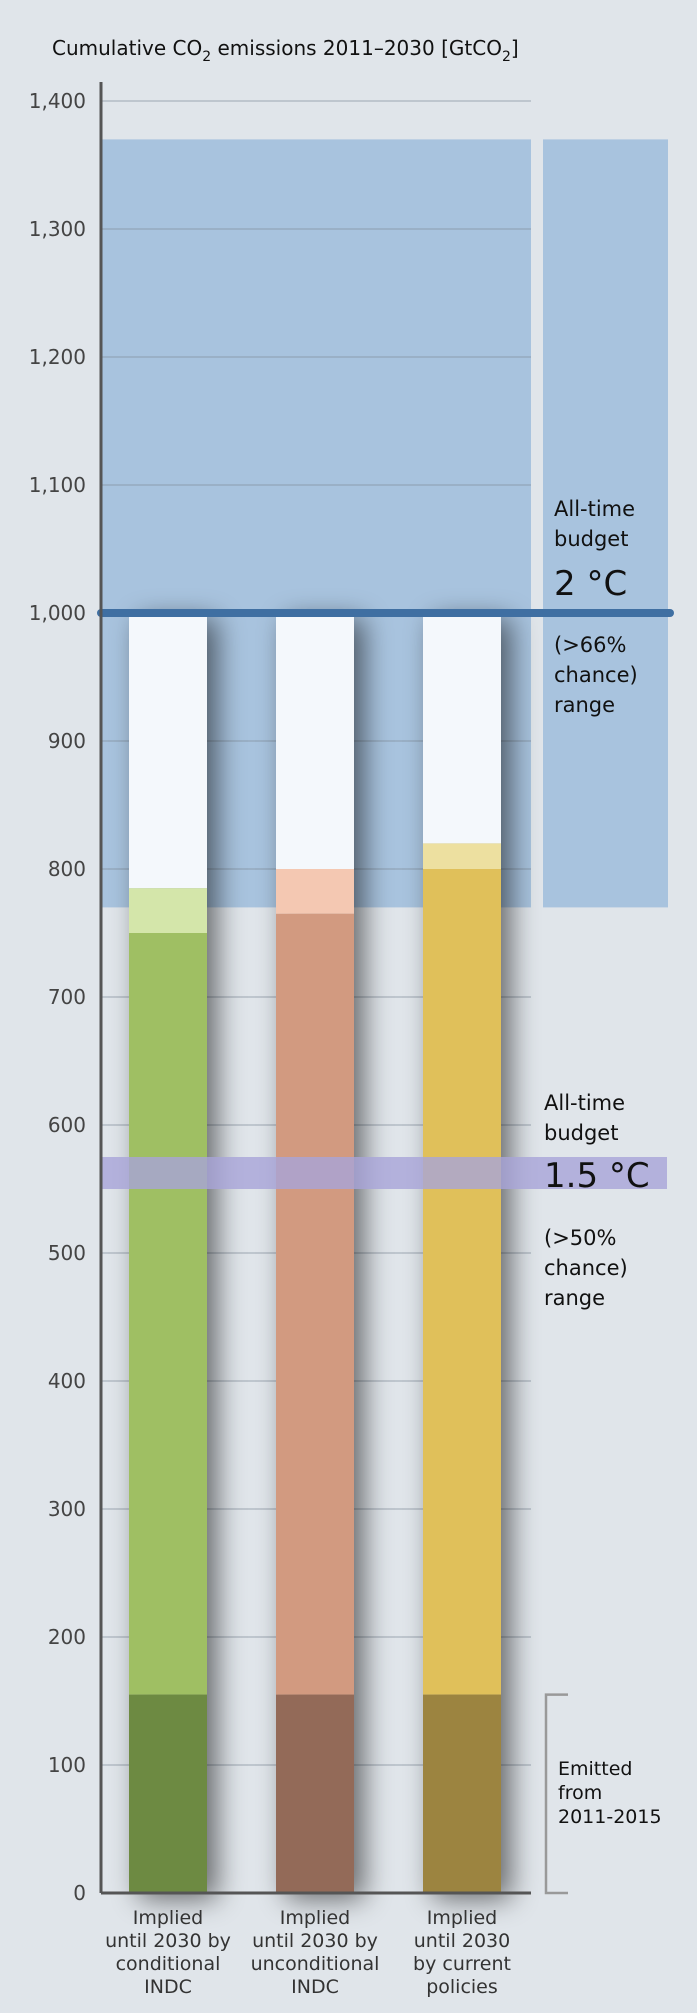  What do you see at coordinates (586, 1268) in the screenshot?
I see `budget-15c-chance: chance)` at bounding box center [586, 1268].